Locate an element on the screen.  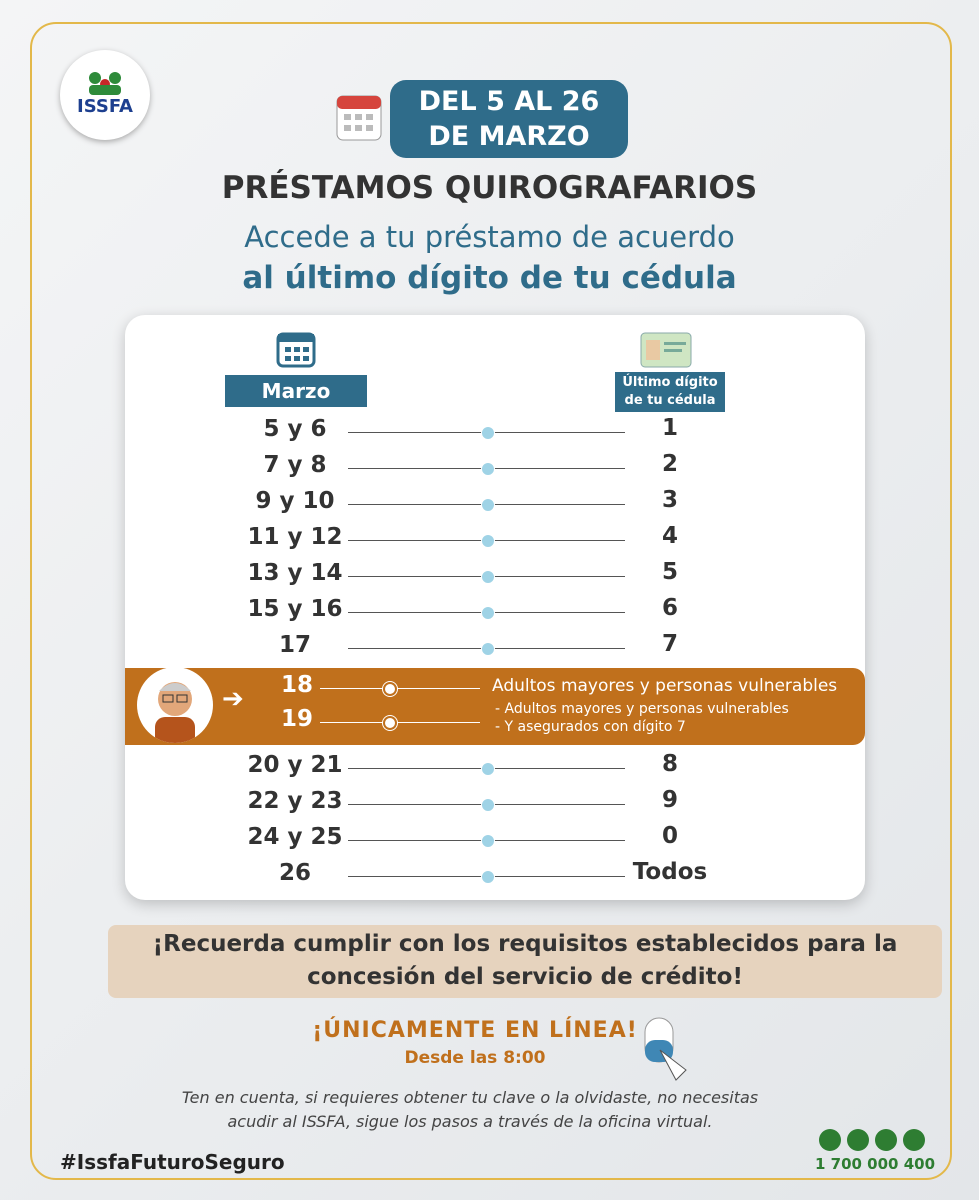
logo: ISSFA is located at coordinates (105, 95).